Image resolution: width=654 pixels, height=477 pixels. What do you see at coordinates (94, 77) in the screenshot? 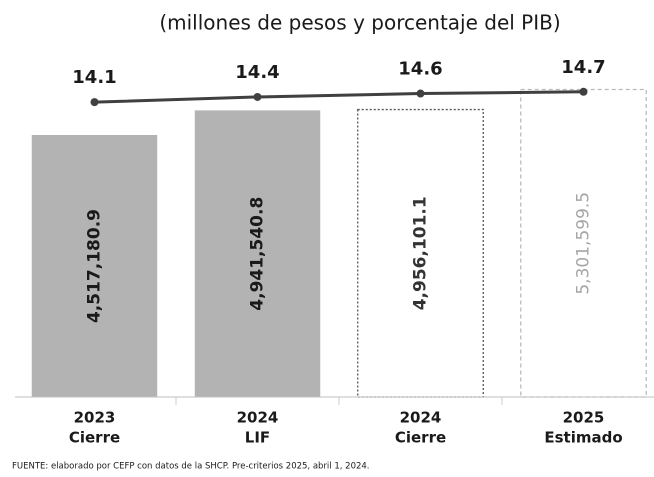
I see `line-value-label: 14.1` at bounding box center [94, 77].